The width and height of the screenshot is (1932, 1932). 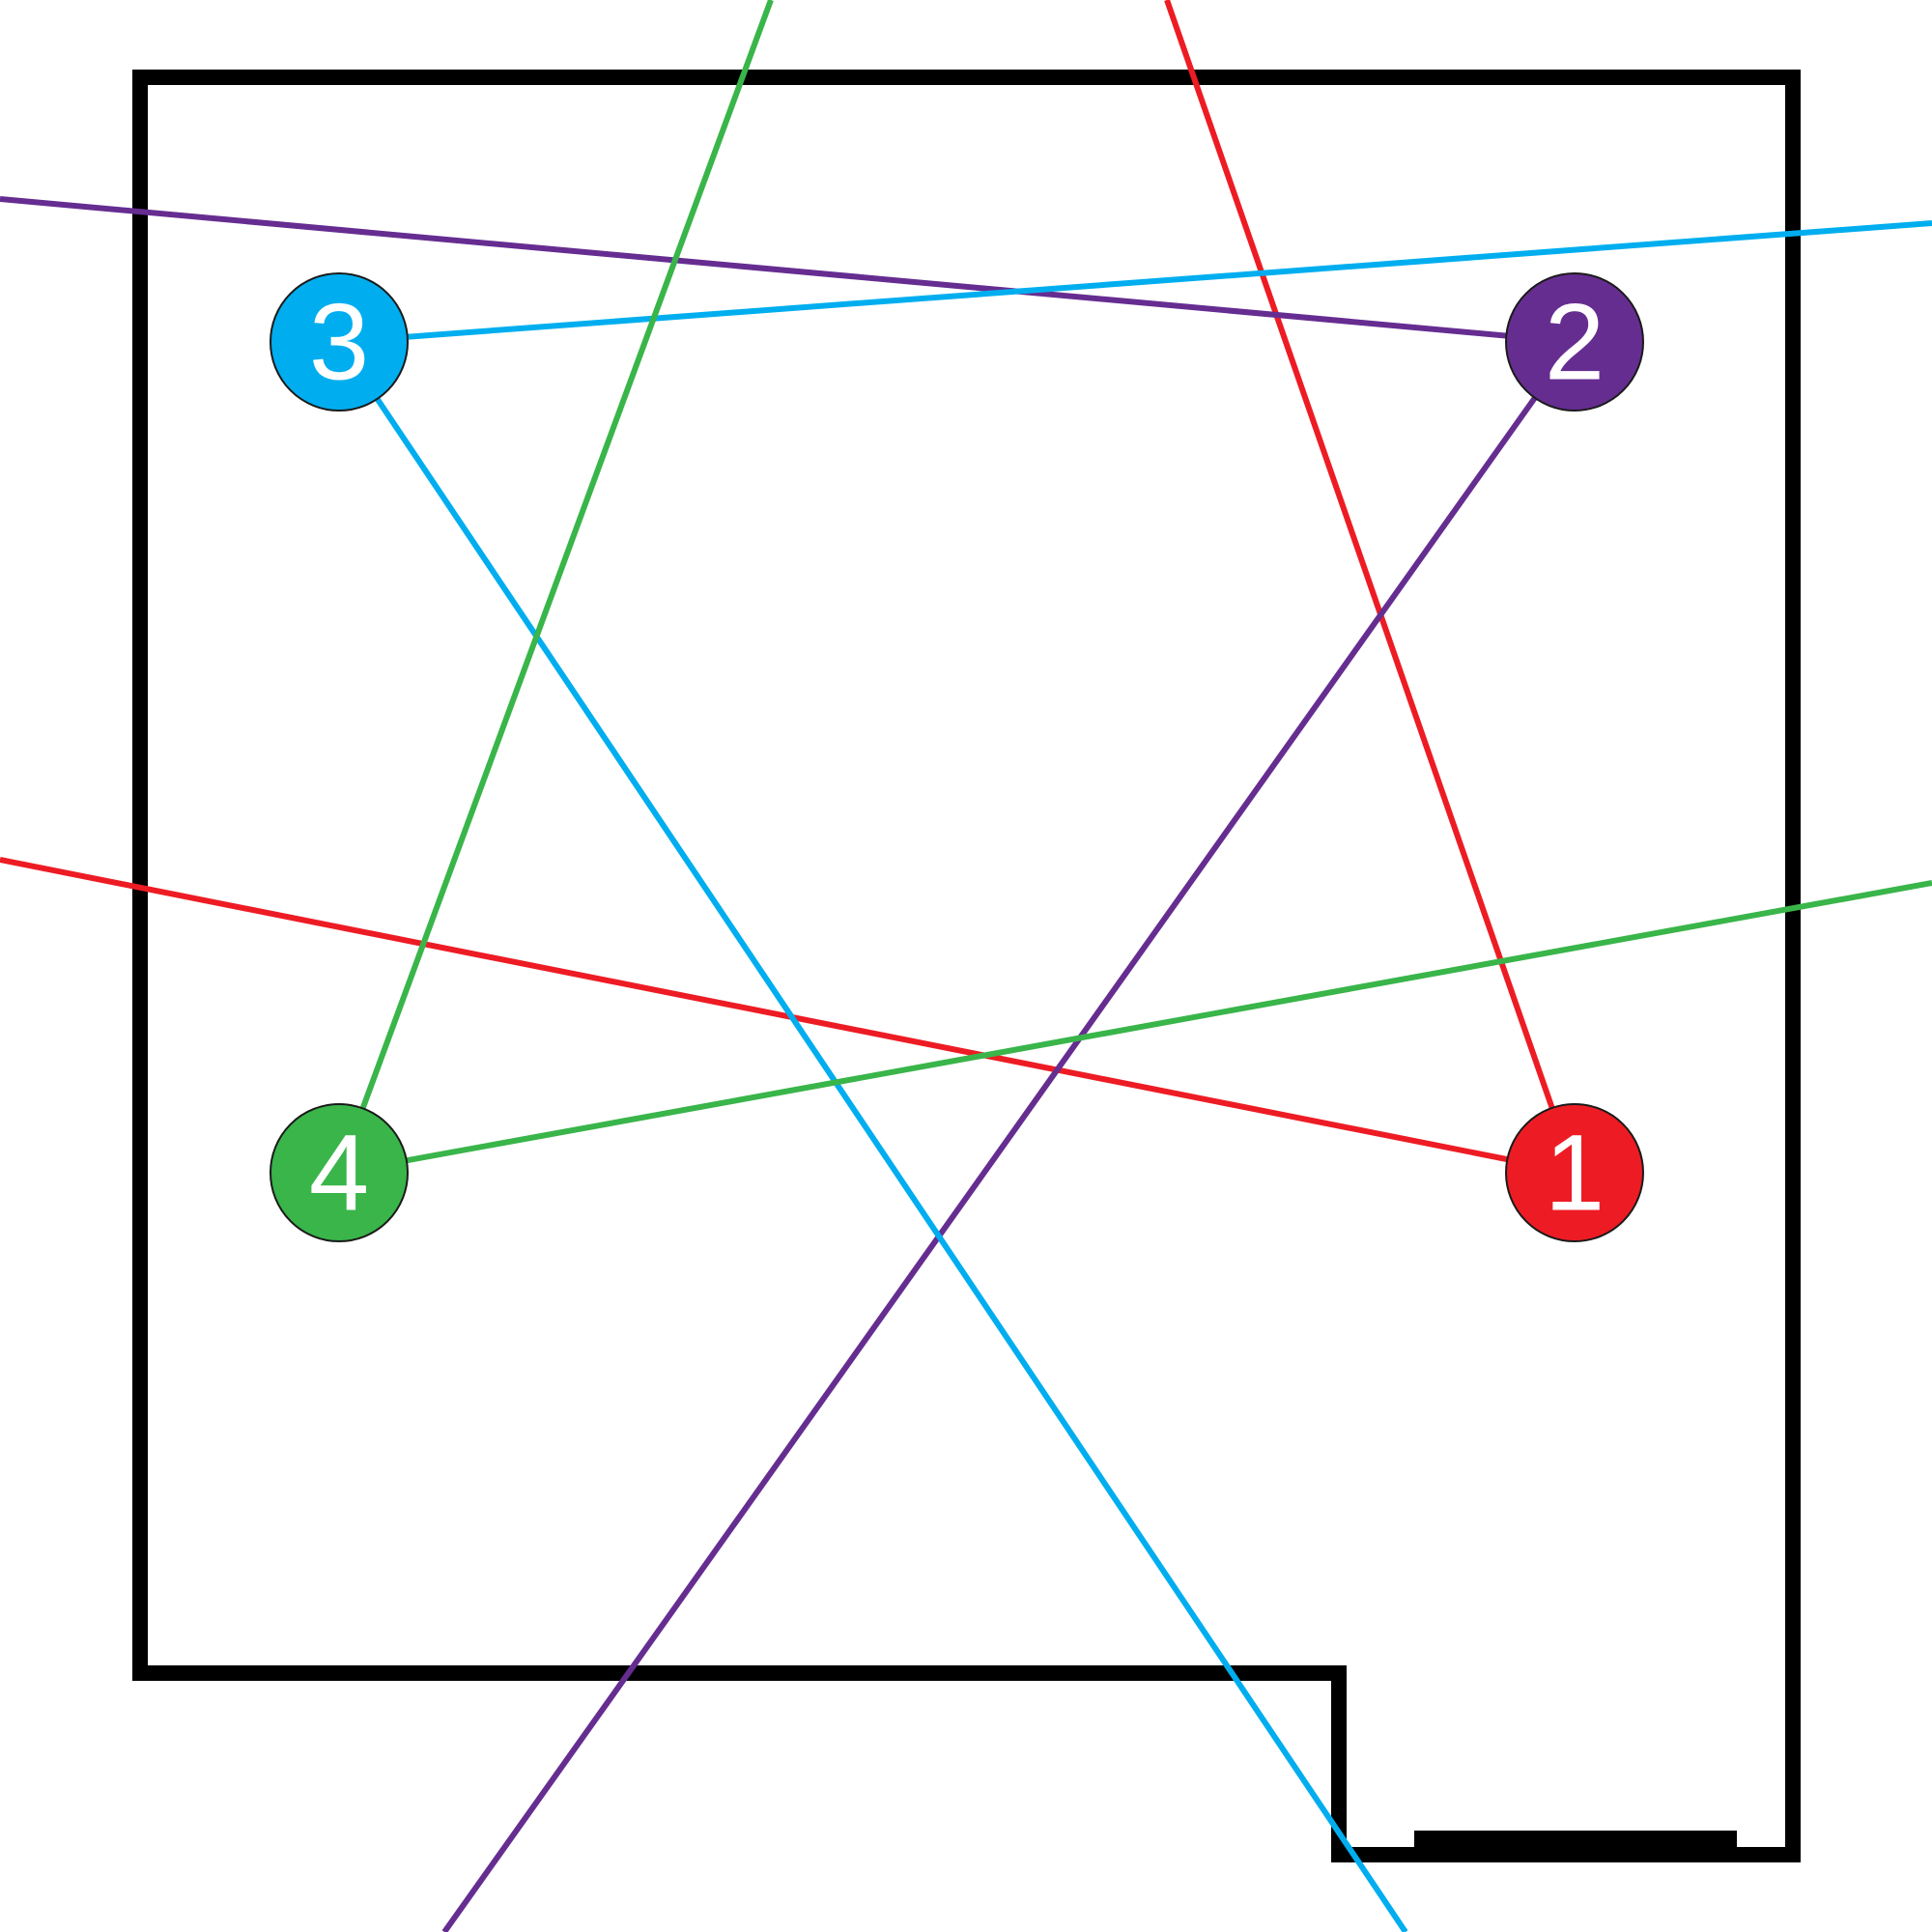 I want to click on node-4-circle, so click(x=339, y=1172).